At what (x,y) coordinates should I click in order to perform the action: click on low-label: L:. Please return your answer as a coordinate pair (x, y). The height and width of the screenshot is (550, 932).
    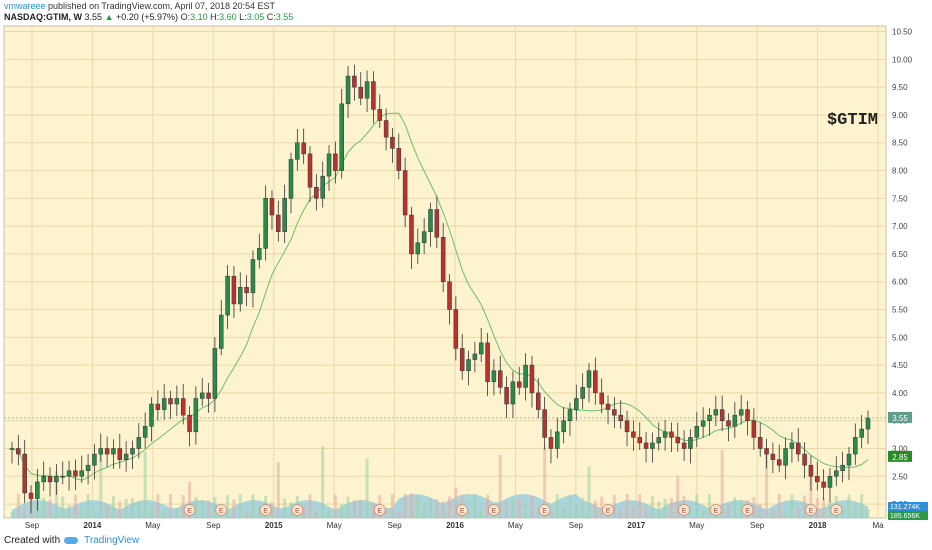
    Looking at the image, I should click on (243, 17).